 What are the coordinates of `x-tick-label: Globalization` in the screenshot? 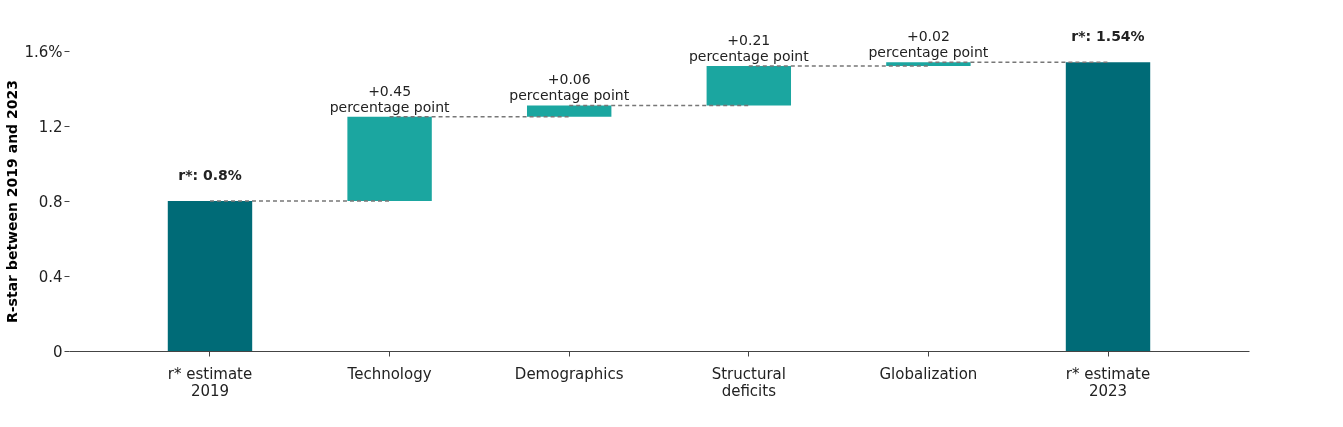 It's located at (928, 373).